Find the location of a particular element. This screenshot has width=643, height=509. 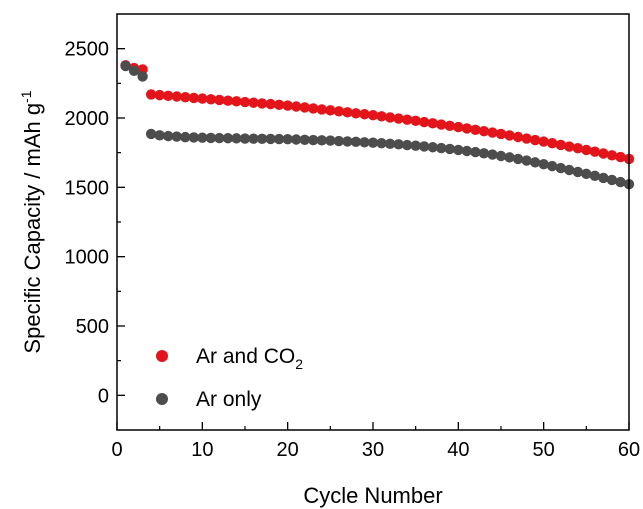

y-tick-label: 2500 is located at coordinates (87, 50).